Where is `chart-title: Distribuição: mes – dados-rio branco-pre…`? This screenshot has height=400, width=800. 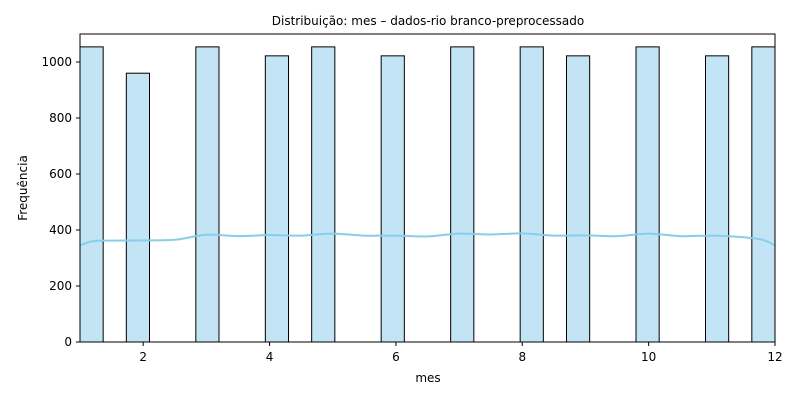
chart-title: Distribuição: mes – dados-rio branco-pre… is located at coordinates (428, 21).